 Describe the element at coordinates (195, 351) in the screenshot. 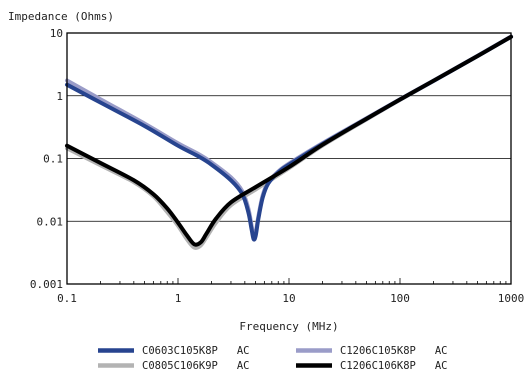

I see `legend-label-0: C0603C105K8P AC` at that location.